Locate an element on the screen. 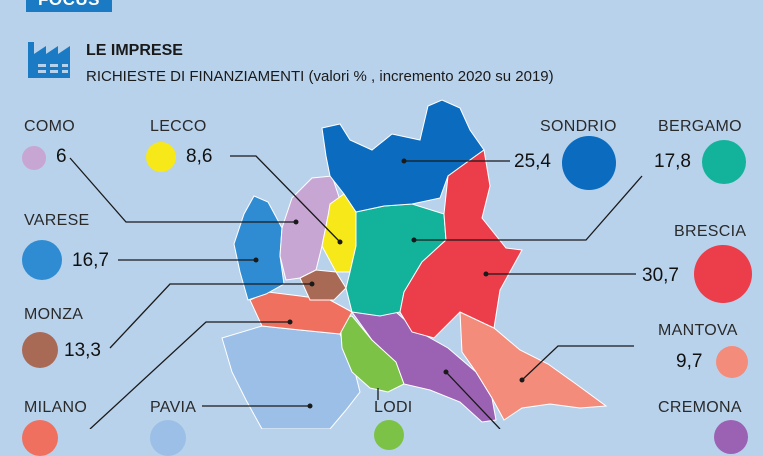 The height and width of the screenshot is (456, 763). sondrio-label: SONDRIO is located at coordinates (578, 126).